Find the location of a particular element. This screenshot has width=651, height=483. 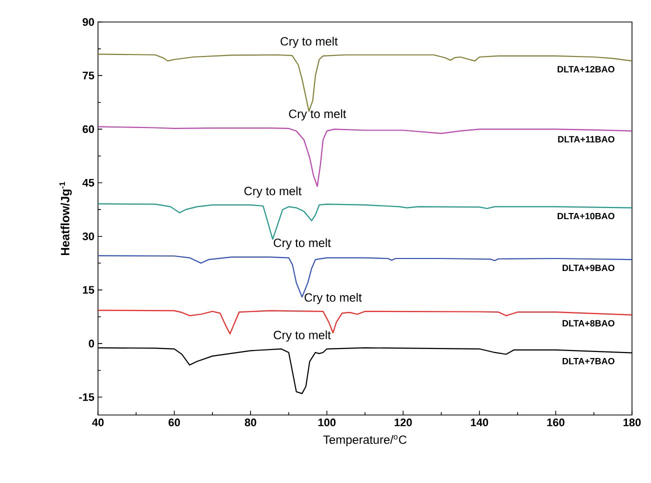

y-tick-label: 90 is located at coordinates (88, 22).